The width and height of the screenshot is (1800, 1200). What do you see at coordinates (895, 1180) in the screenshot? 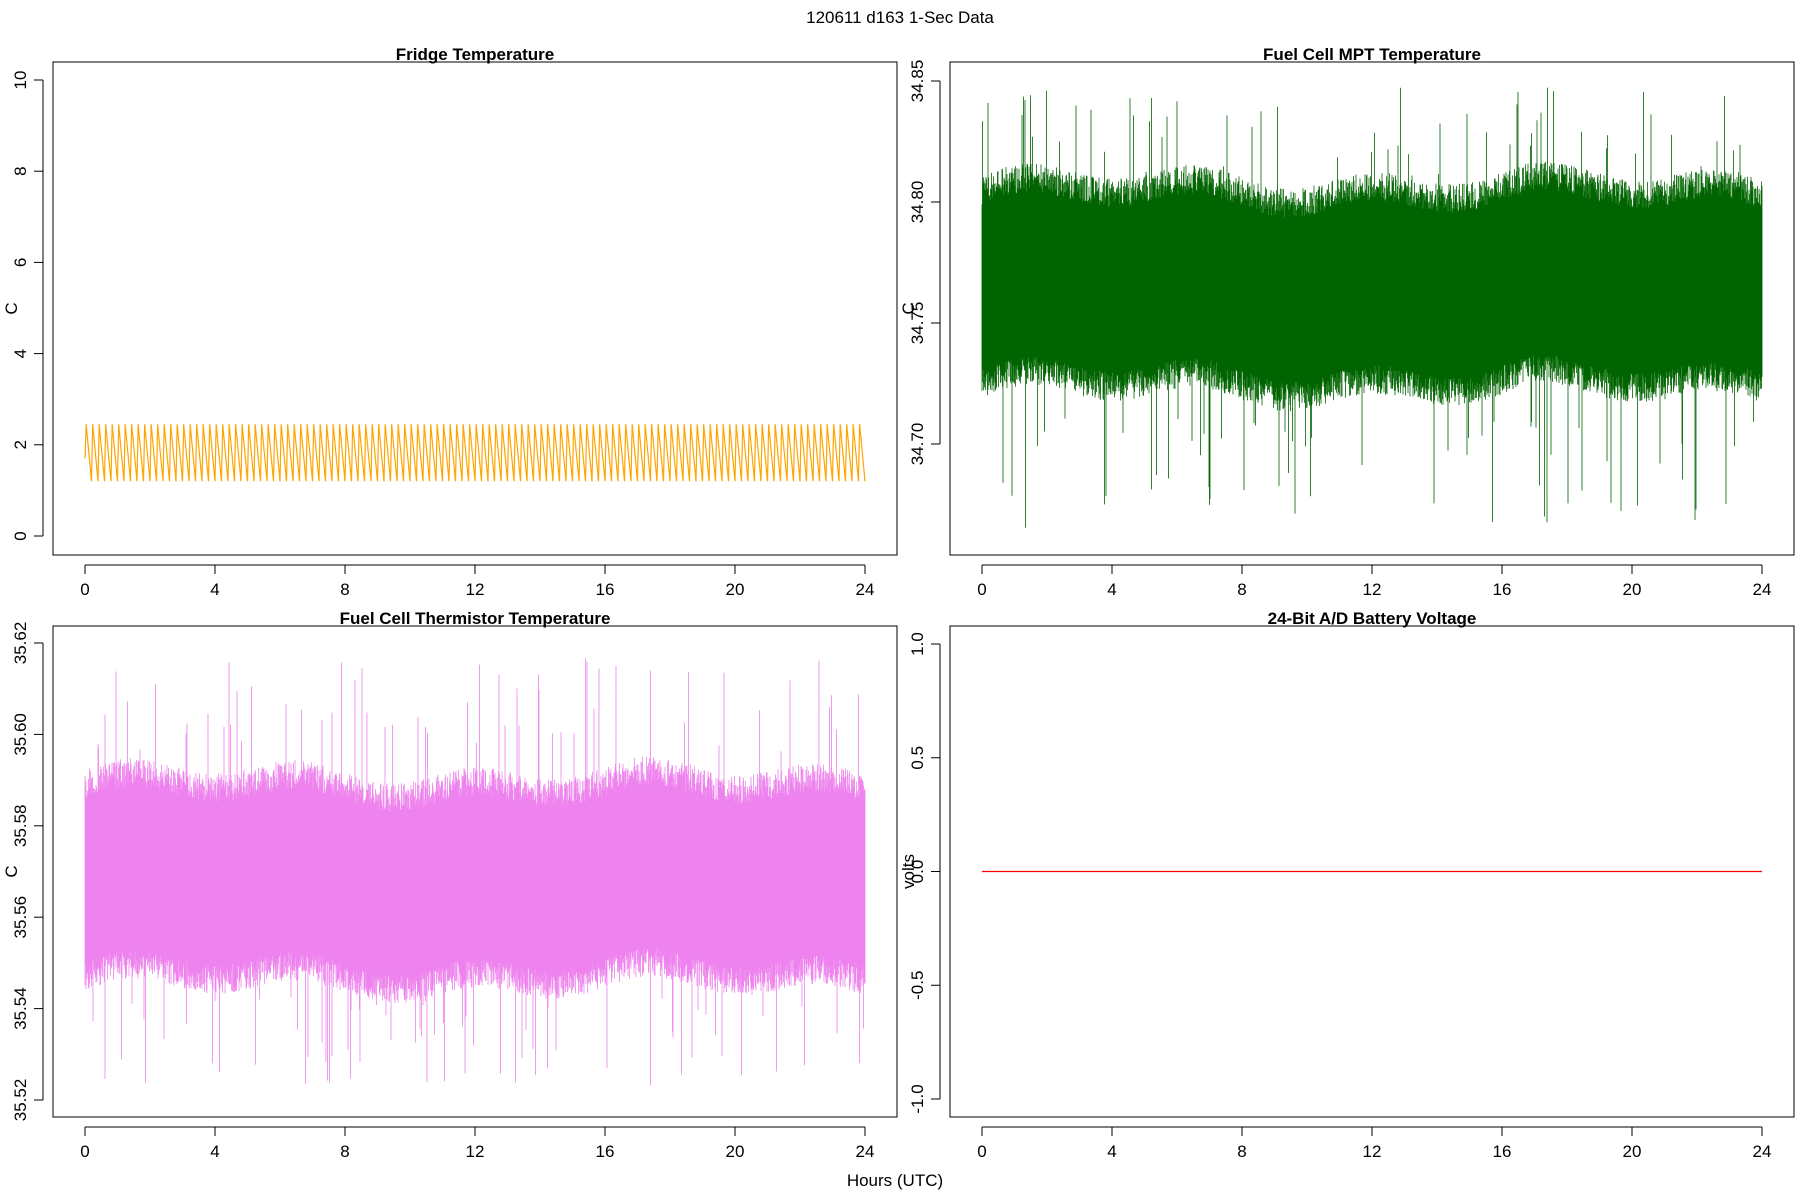
I see `figure-x-axis-label: Hours (UTC)` at bounding box center [895, 1180].